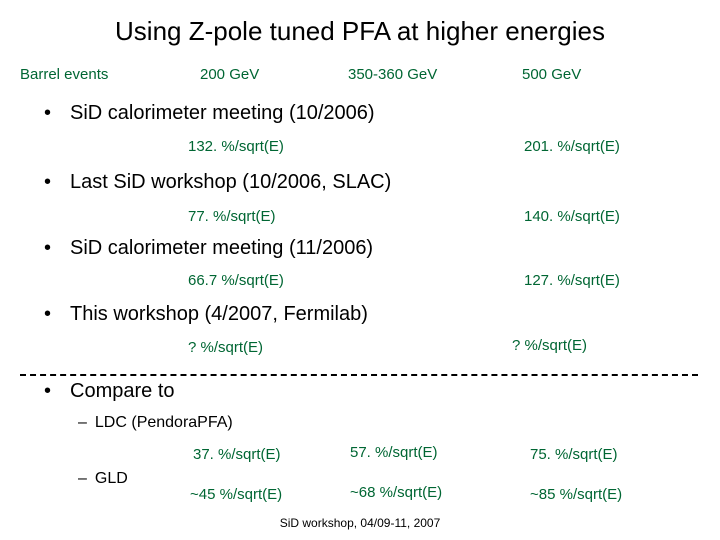  What do you see at coordinates (574, 454) in the screenshot?
I see `ldc-value-500-gev: 75. %/sqrt(E)` at bounding box center [574, 454].